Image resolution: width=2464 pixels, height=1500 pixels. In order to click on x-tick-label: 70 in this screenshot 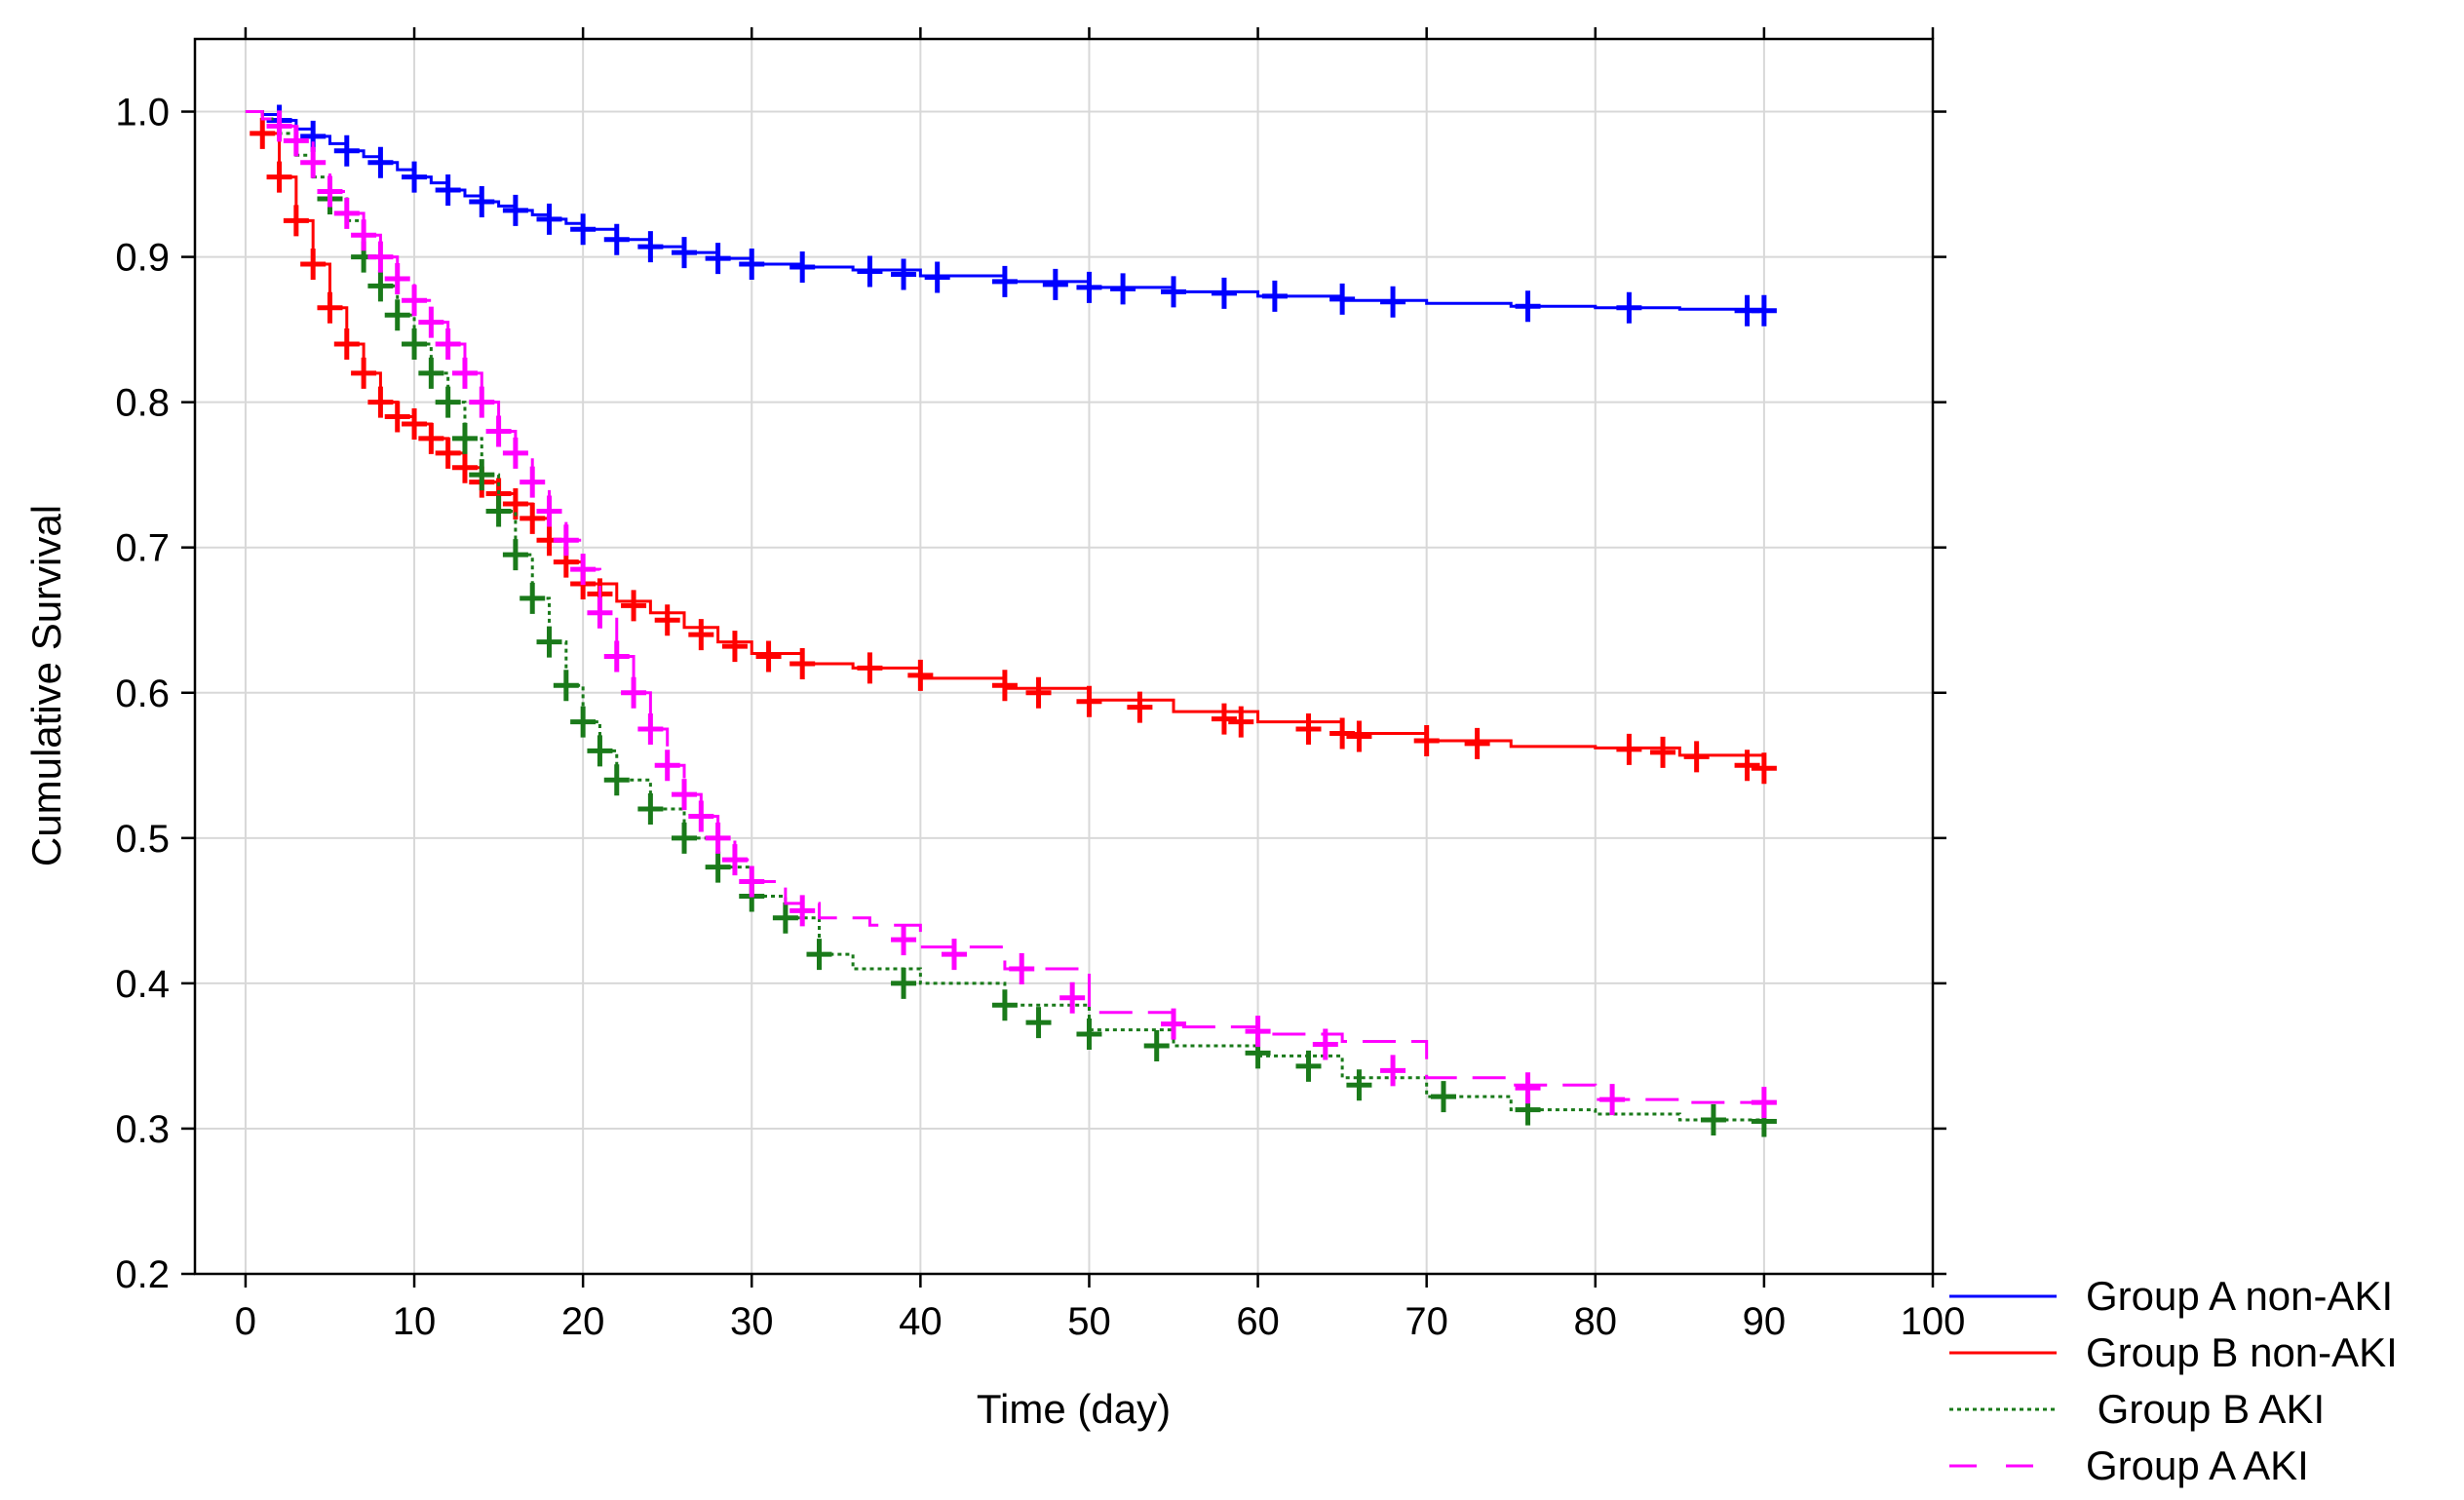, I will do `click(1426, 1321)`.